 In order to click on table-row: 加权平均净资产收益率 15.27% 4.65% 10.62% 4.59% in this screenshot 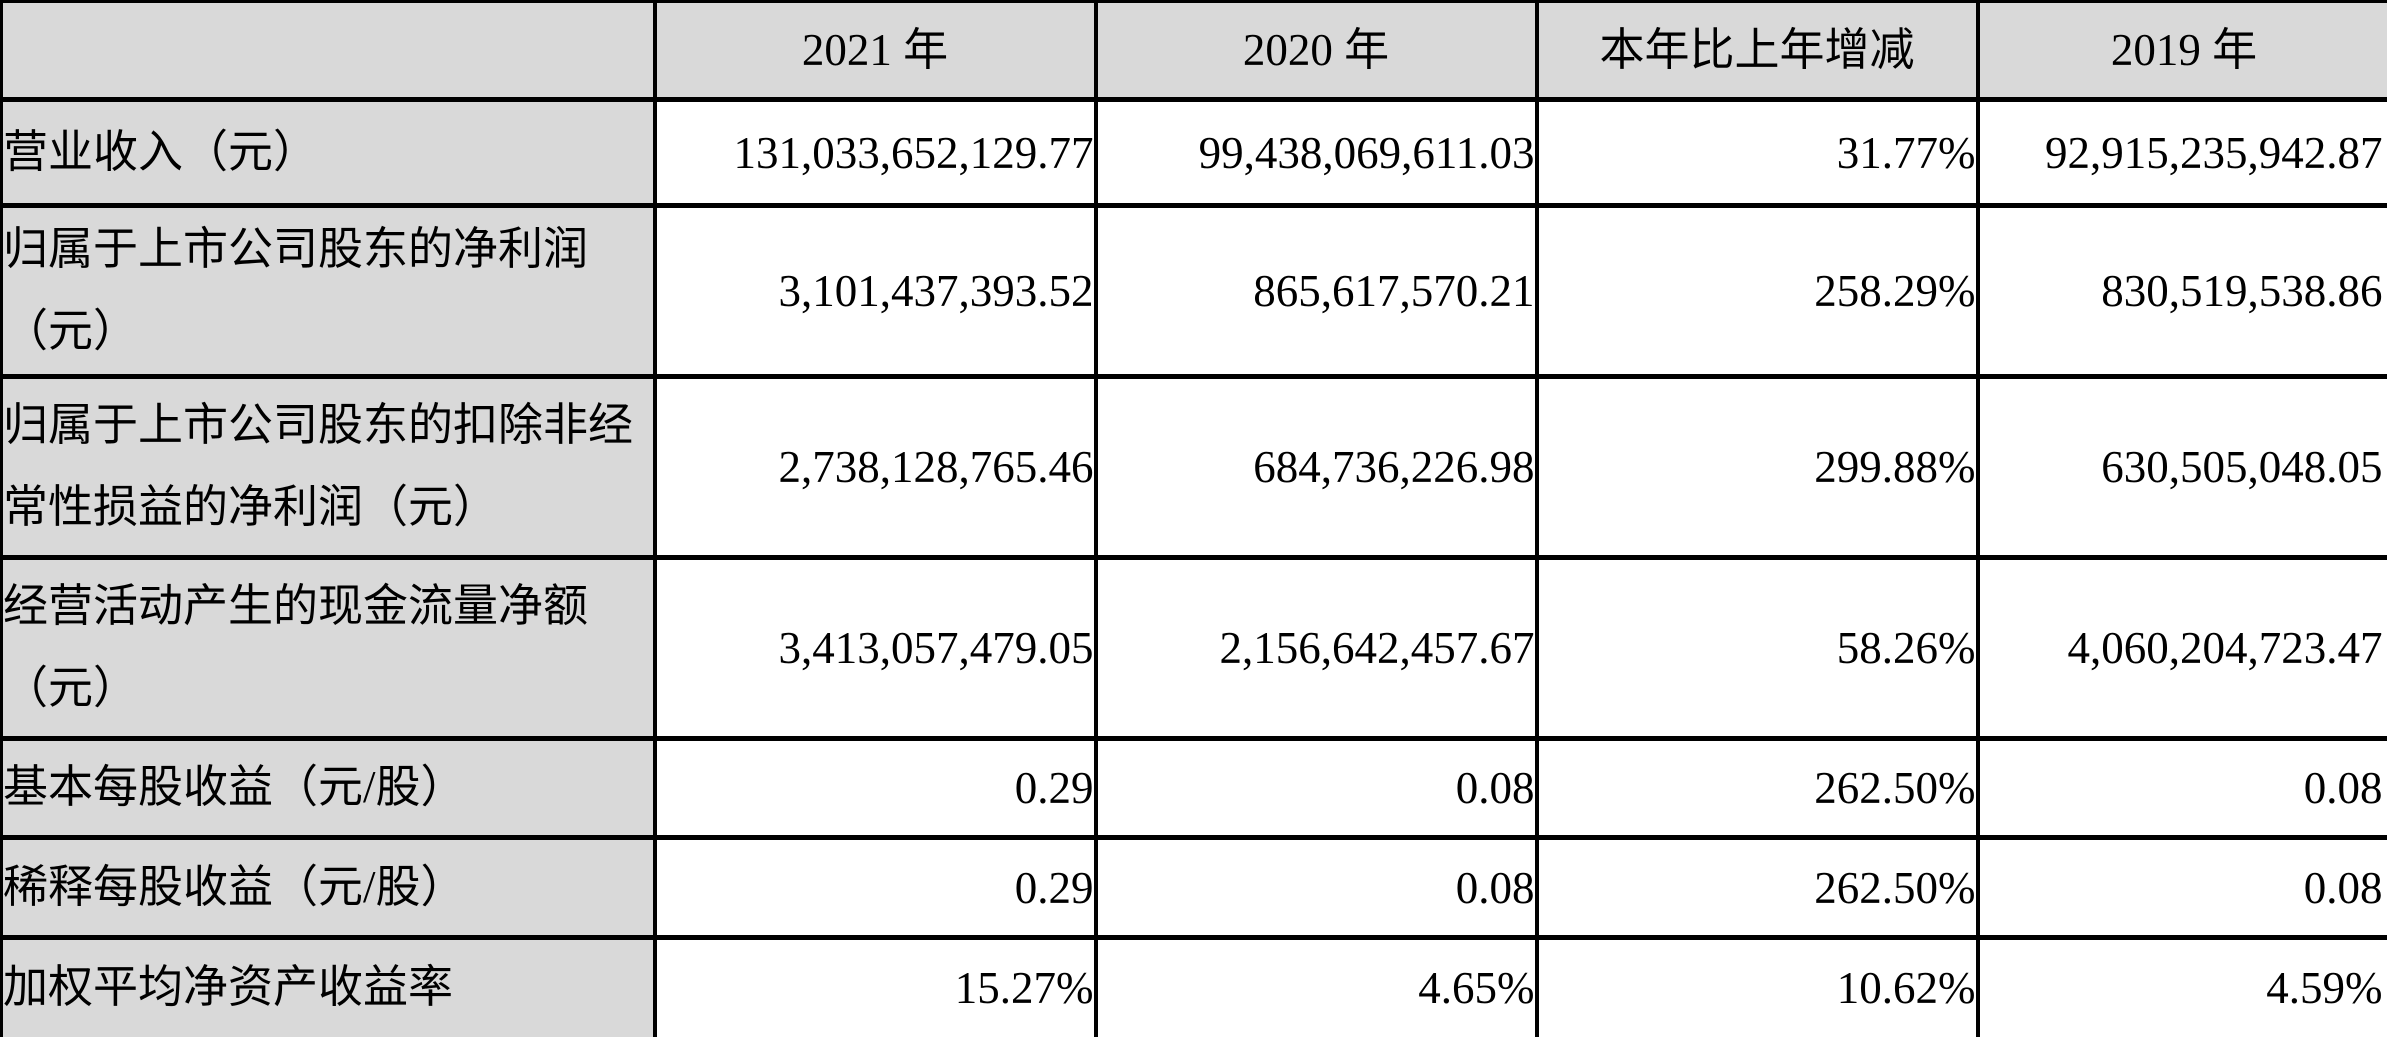, I will do `click(1193, 986)`.